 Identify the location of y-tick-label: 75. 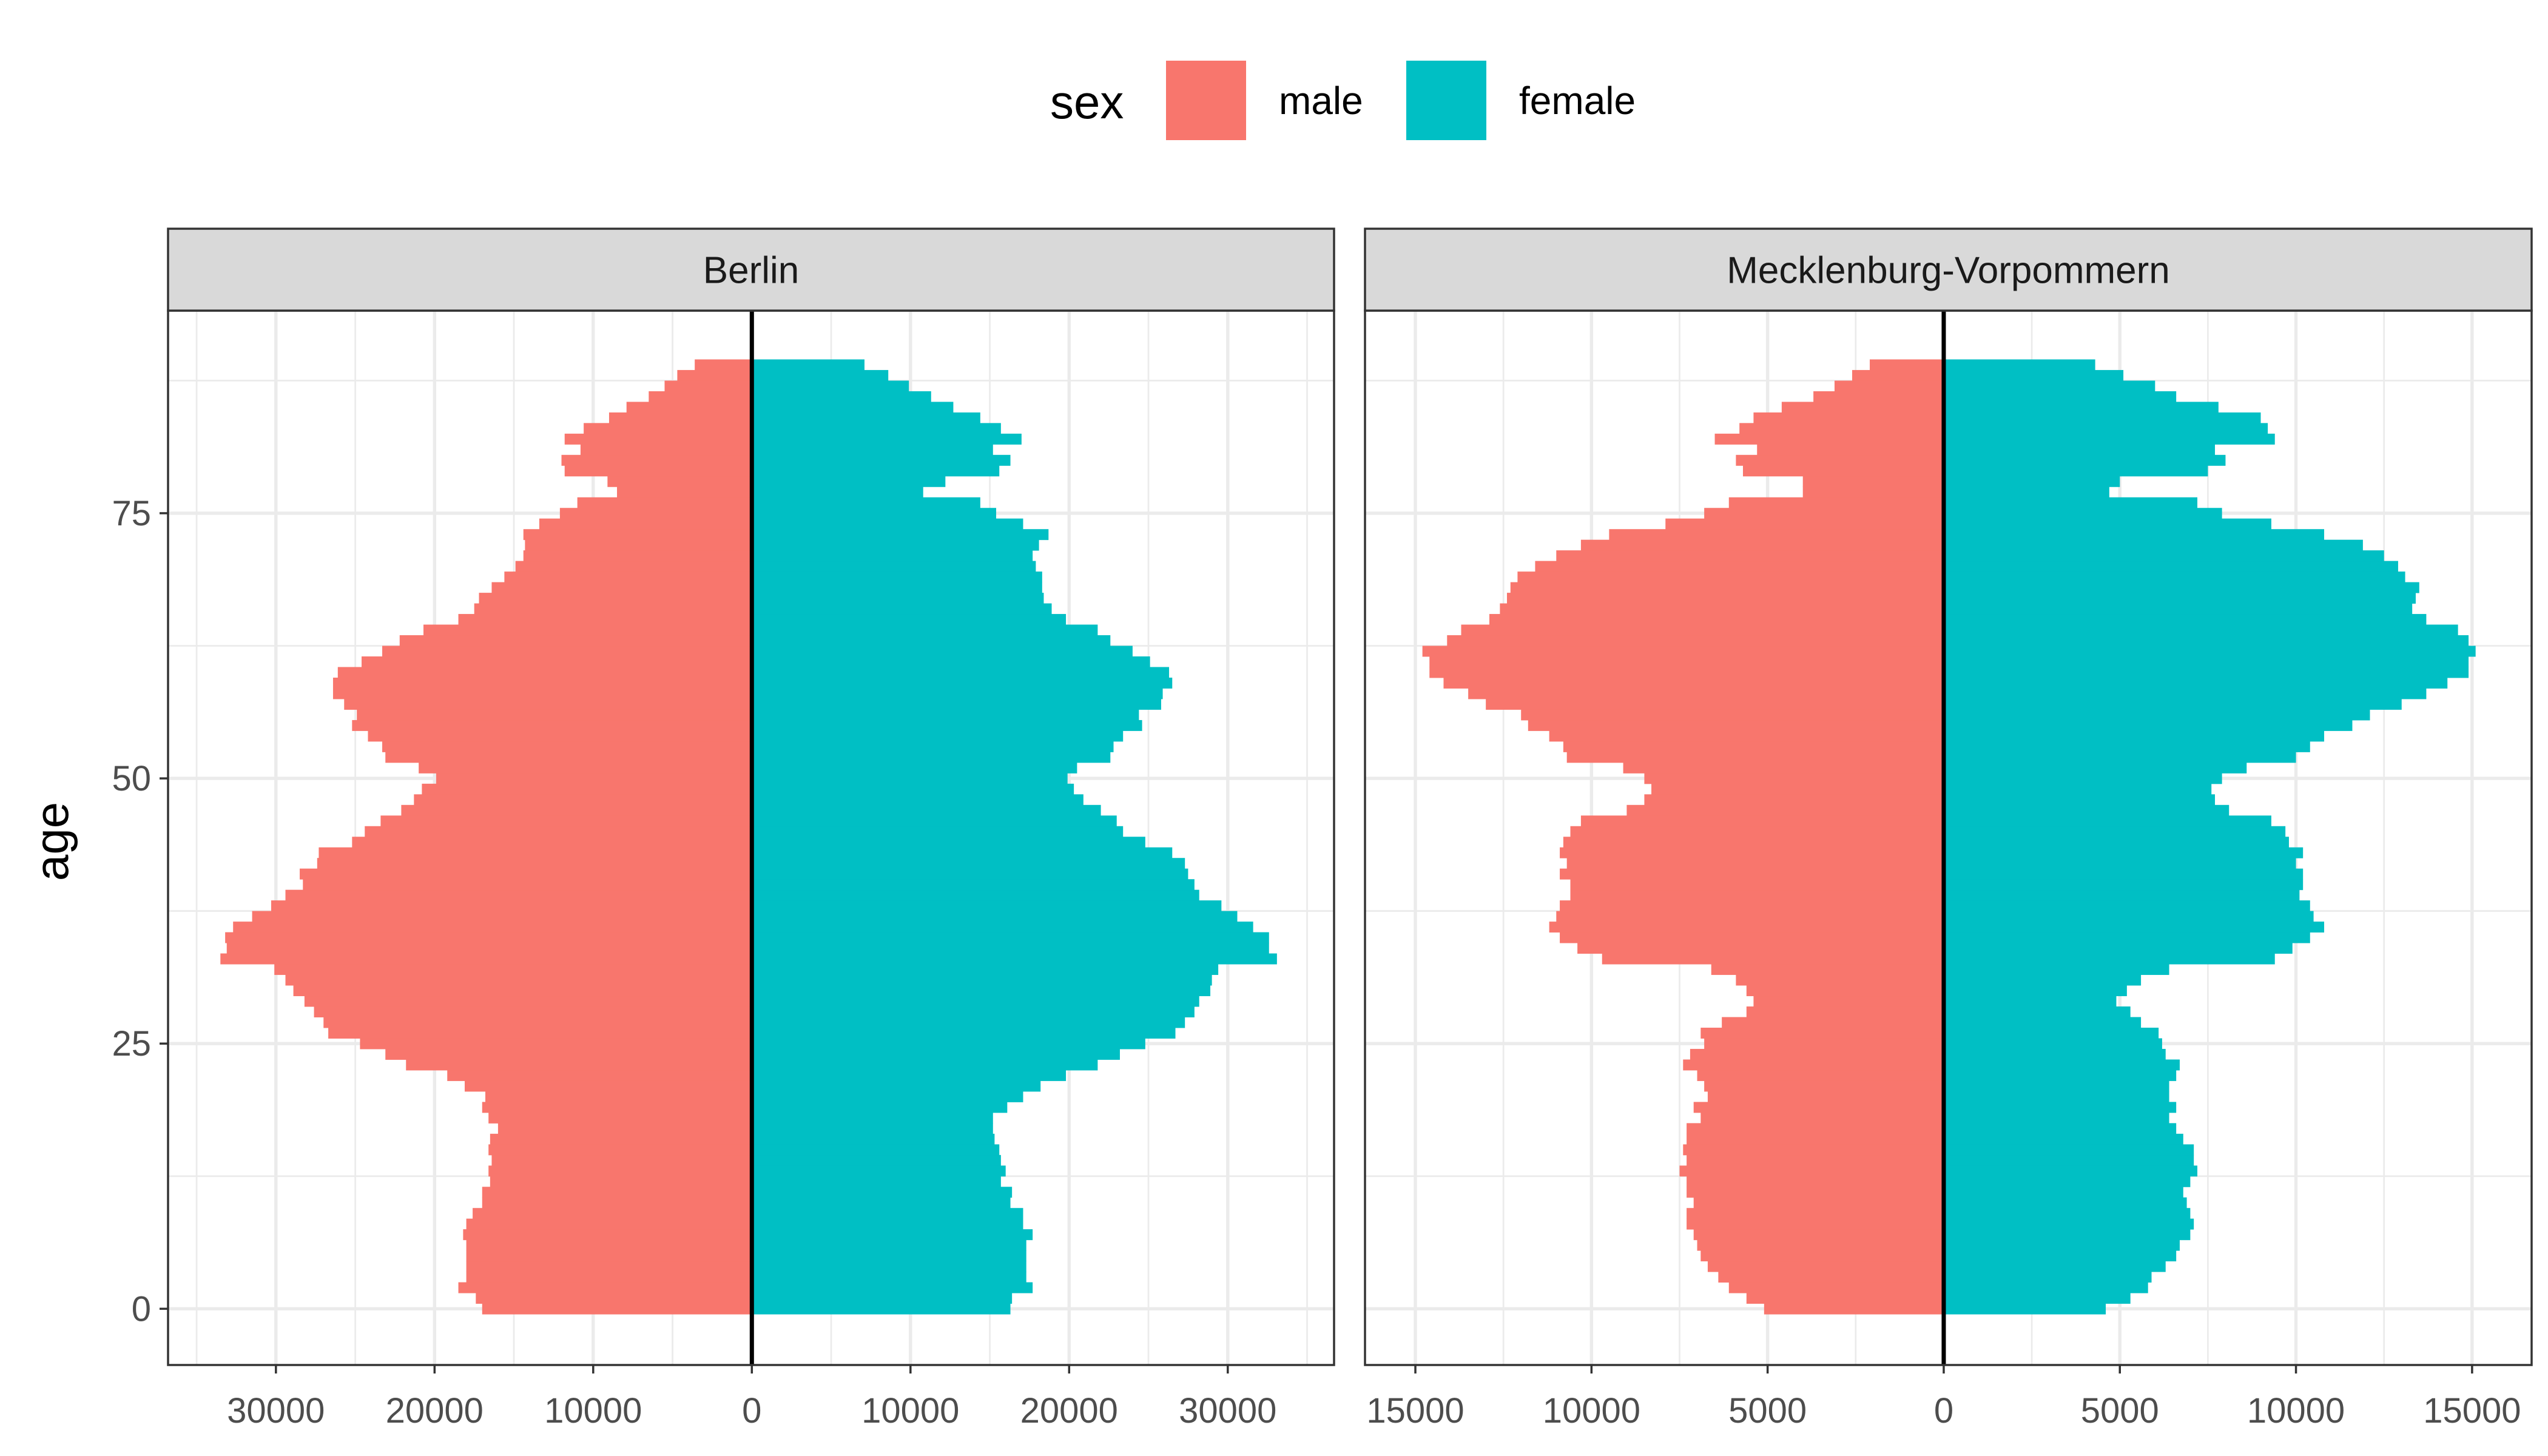
(131, 513).